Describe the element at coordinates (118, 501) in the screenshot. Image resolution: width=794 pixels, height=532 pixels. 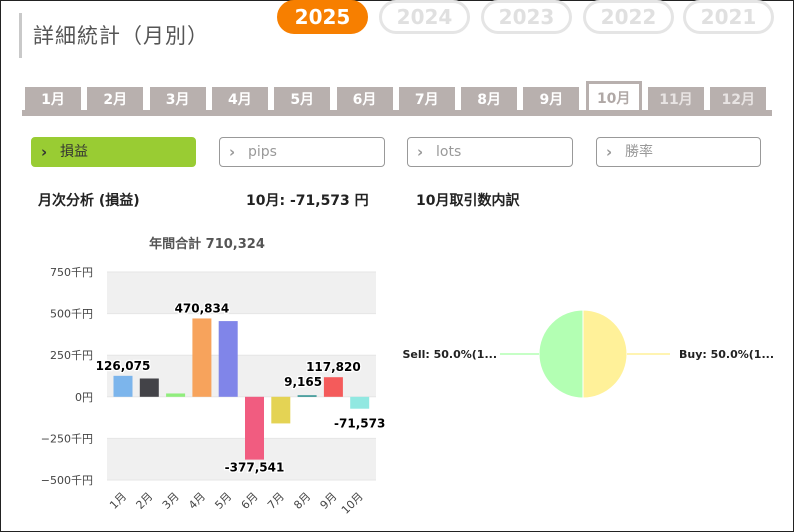
I see `x-tick-label: 1月` at that location.